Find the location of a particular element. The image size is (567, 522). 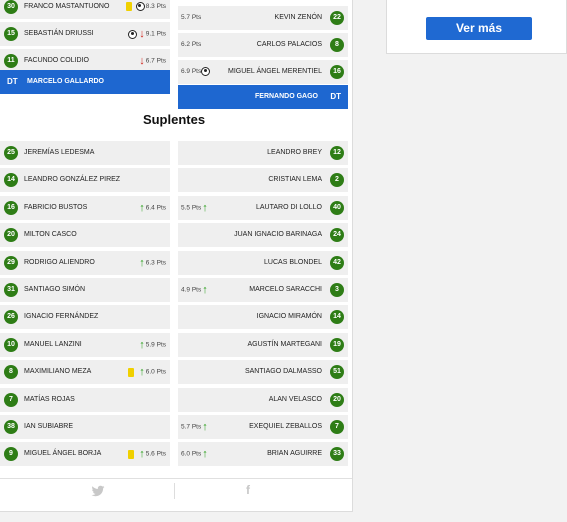

player-row: 7 EXEQUIEL ZEBALLOS 5.7 Pts↑ is located at coordinates (263, 427).